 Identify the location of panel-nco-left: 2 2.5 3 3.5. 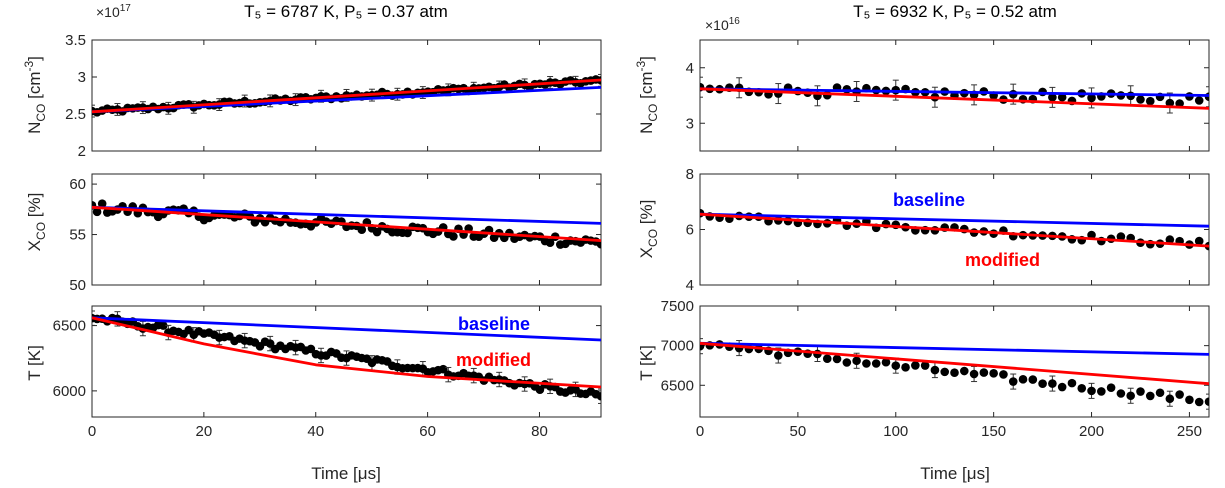
(333, 96).